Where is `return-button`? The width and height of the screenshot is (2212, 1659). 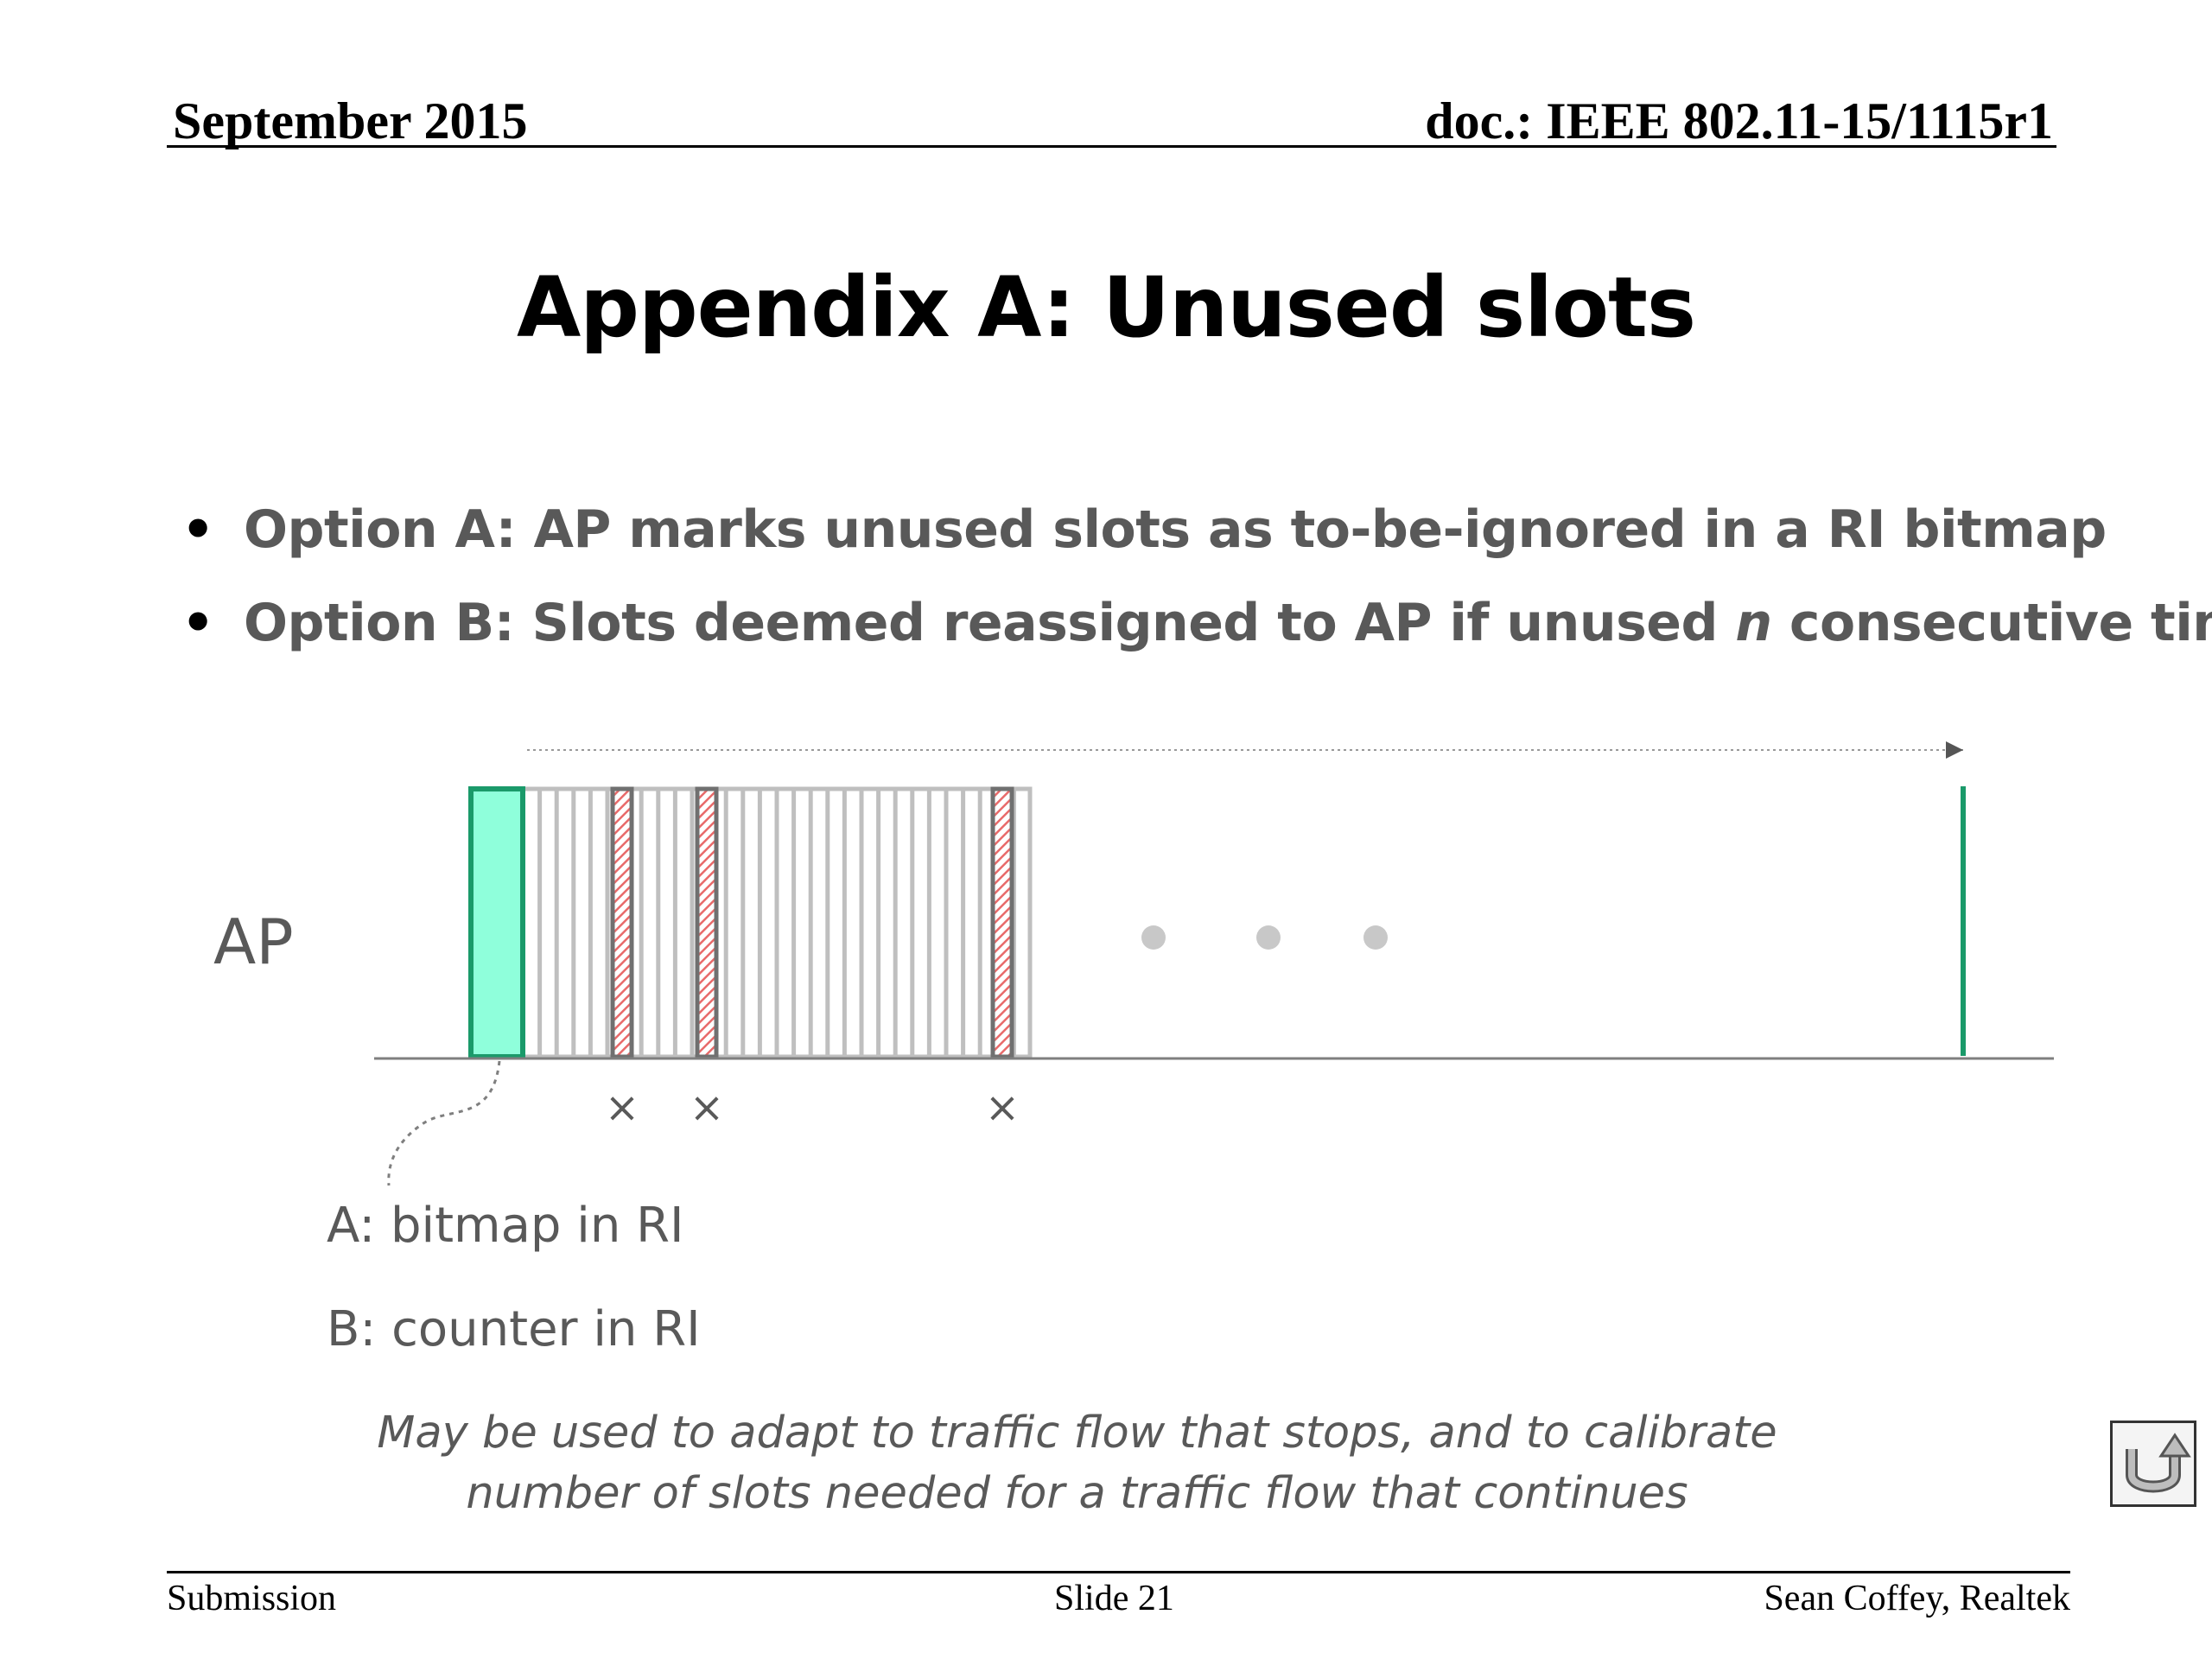 return-button is located at coordinates (2153, 1464).